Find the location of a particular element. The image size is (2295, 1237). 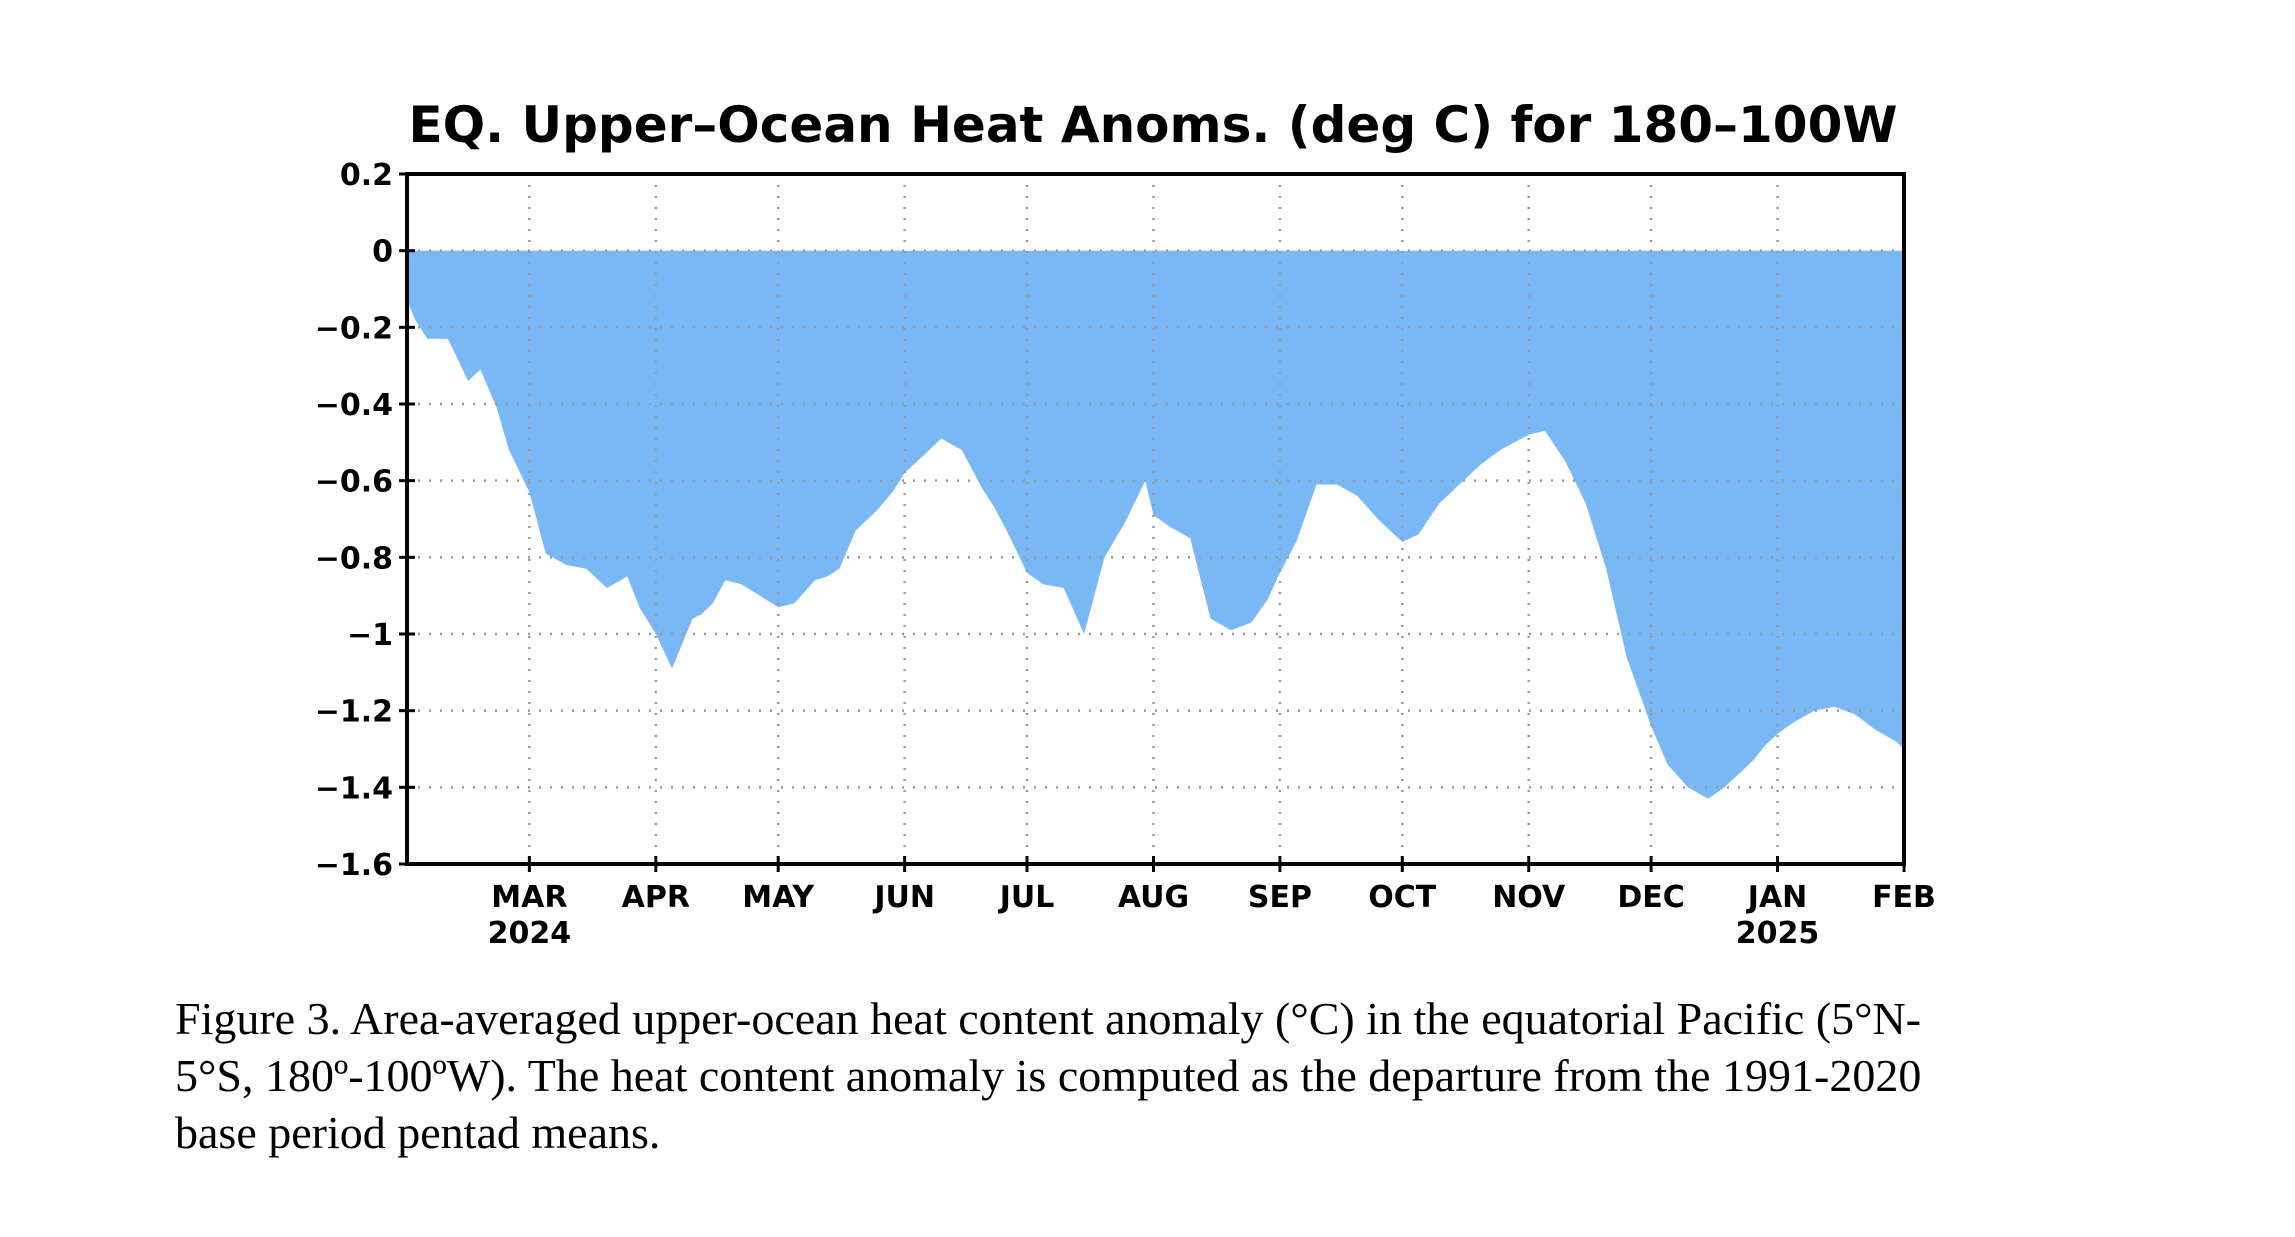

x-tick-label-month: SEP is located at coordinates (1280, 897).